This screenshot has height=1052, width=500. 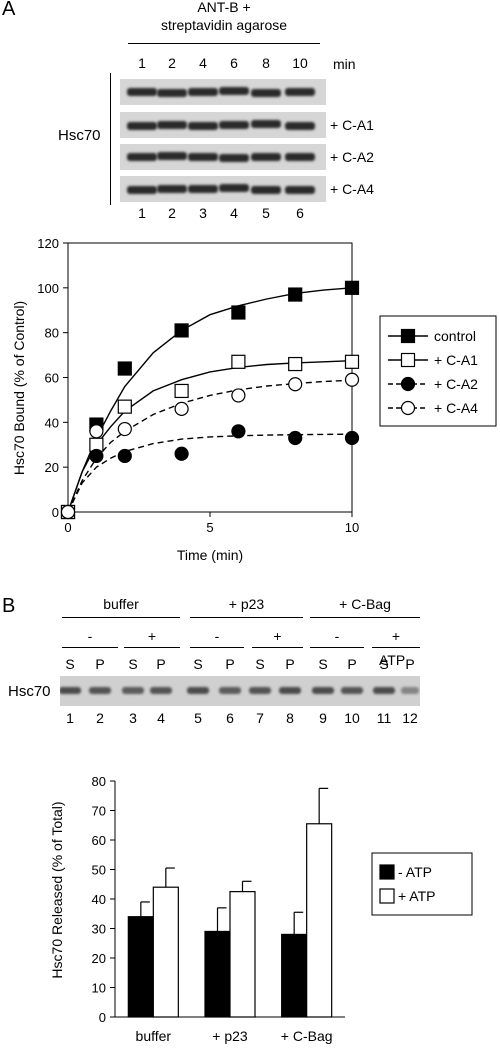 What do you see at coordinates (456, 384) in the screenshot?
I see `legend-label: + C-A2` at bounding box center [456, 384].